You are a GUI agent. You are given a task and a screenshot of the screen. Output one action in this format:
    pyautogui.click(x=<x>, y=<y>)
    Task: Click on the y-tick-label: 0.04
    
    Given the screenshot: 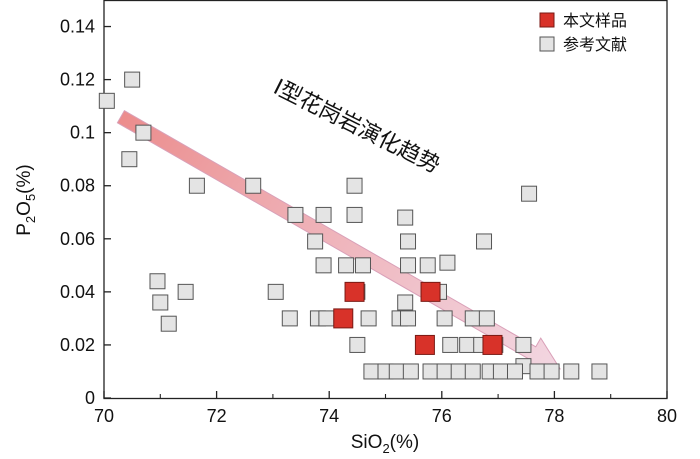 What is the action you would take?
    pyautogui.click(x=77, y=292)
    